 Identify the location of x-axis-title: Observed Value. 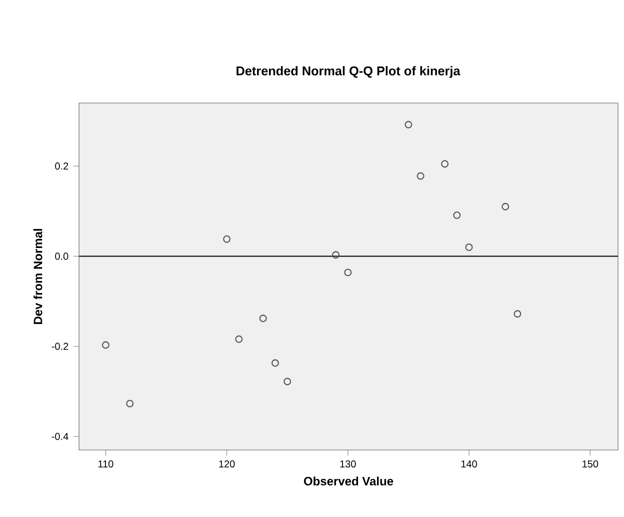
(349, 481).